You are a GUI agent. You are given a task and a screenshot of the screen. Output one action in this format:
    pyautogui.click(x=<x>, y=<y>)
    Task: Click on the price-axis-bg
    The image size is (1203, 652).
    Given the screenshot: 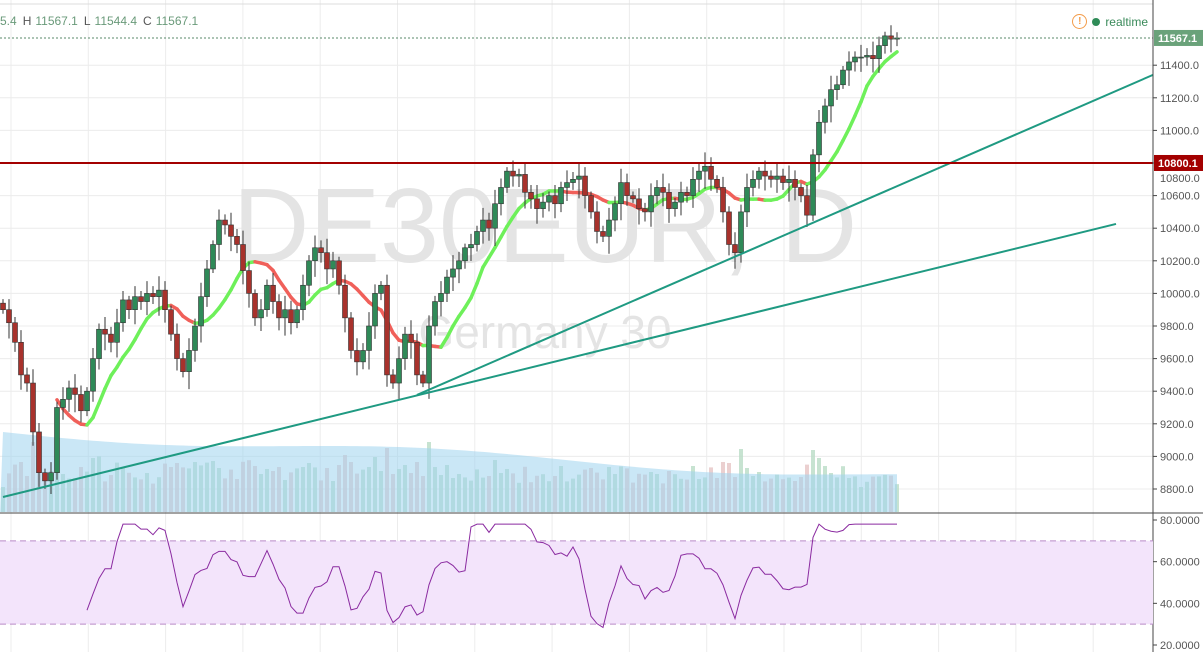 What is the action you would take?
    pyautogui.click(x=1178, y=326)
    